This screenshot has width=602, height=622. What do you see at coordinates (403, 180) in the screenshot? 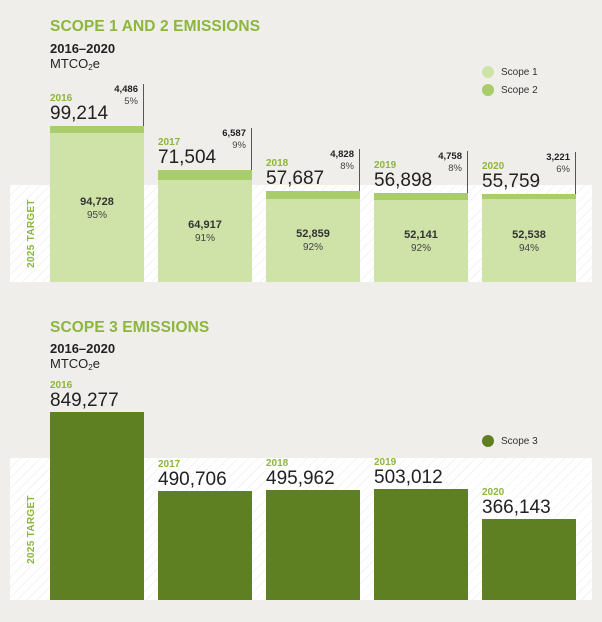
I see `bar-total-label: 56,898` at bounding box center [403, 180].